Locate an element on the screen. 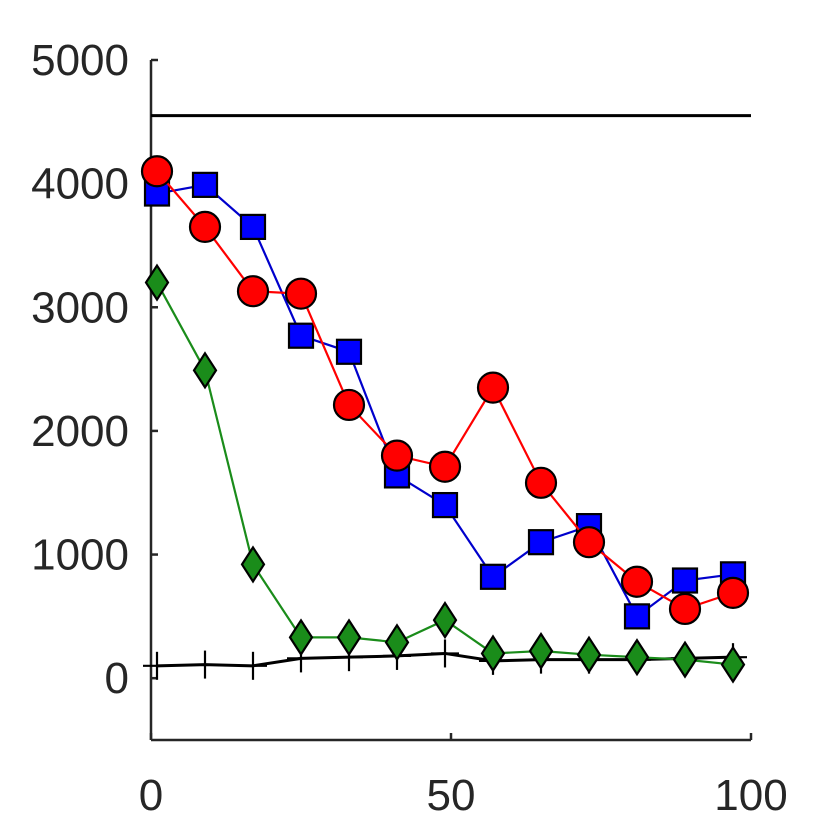  y-tick-label: 3000 is located at coordinates (80, 307).